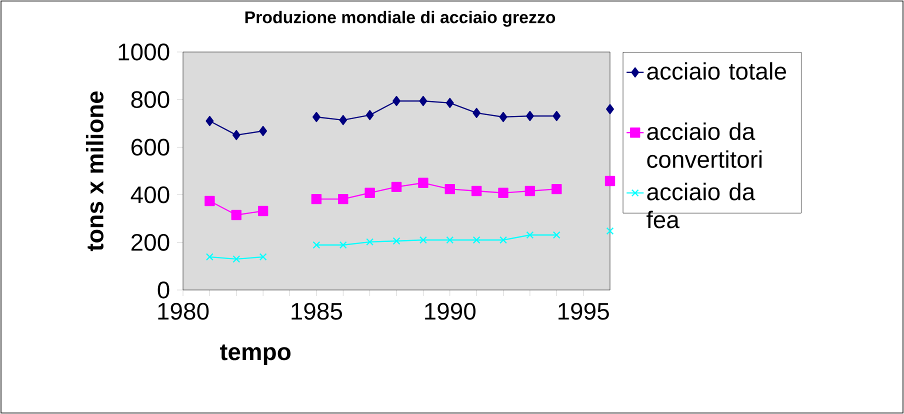 The height and width of the screenshot is (414, 904). Describe the element at coordinates (317, 311) in the screenshot. I see `x-tick-label: 1985` at that location.